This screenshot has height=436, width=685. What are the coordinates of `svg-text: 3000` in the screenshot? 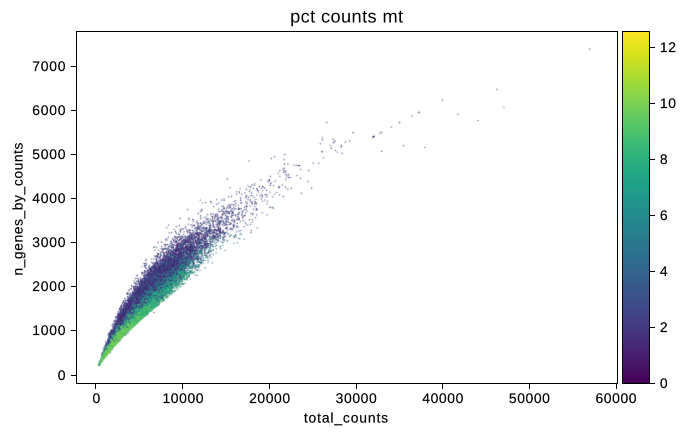 It's located at (49, 242).